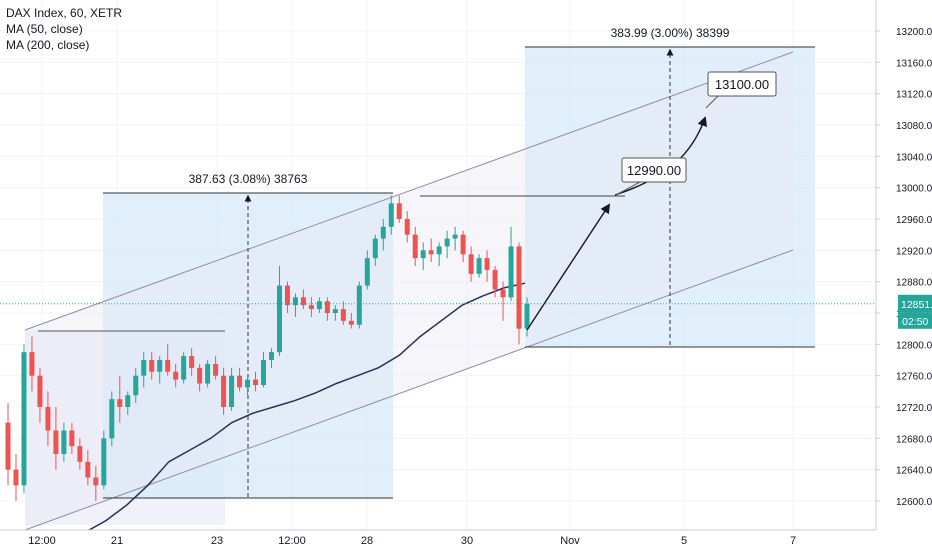  I want to click on price-tick-label: 12960.00, so click(914, 220).